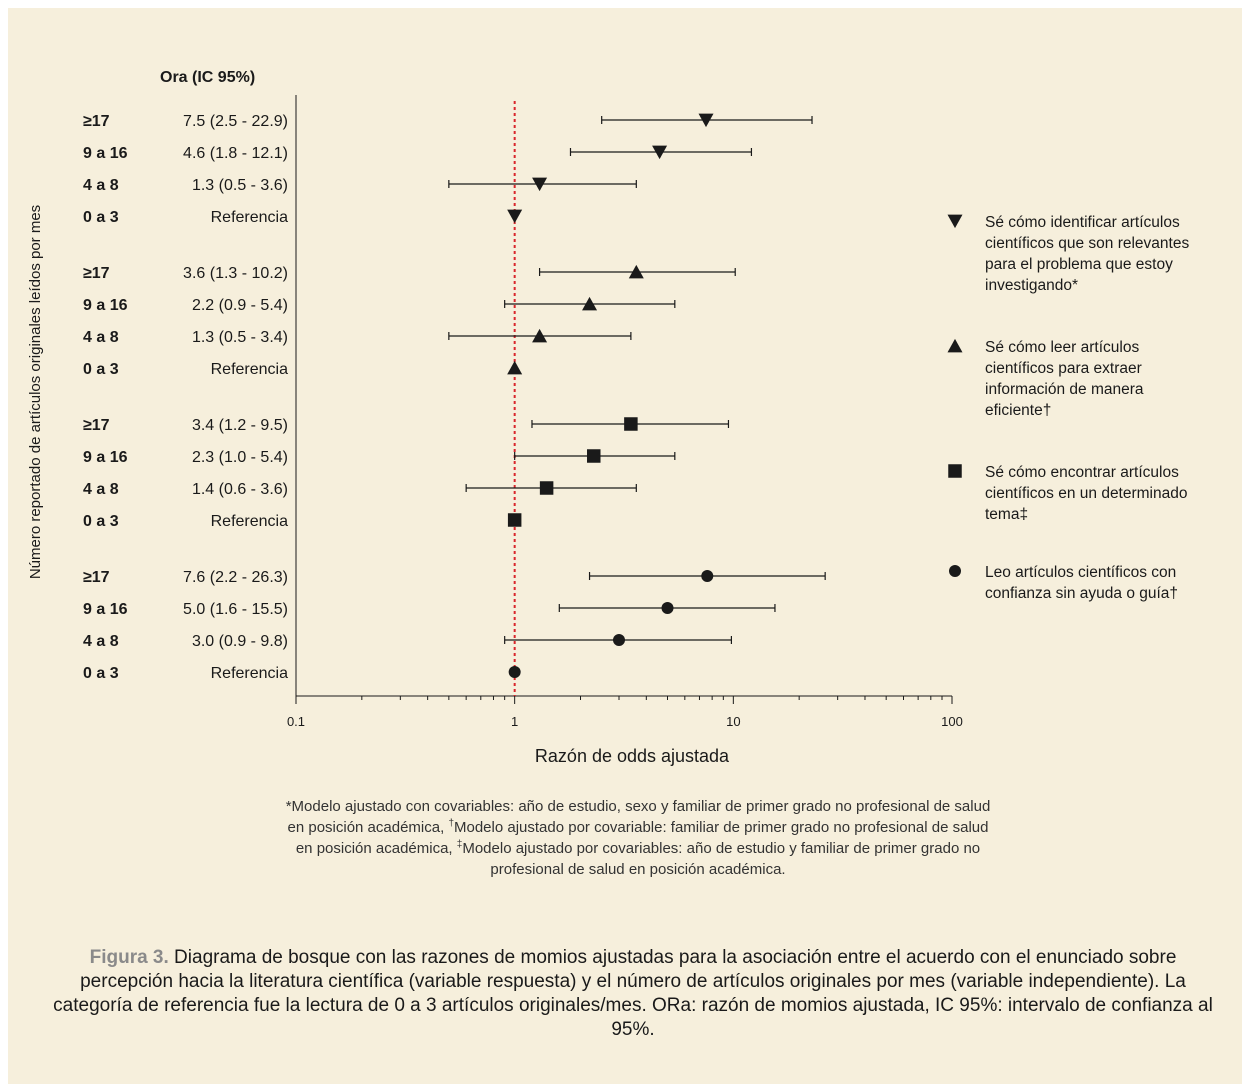  What do you see at coordinates (240, 185) in the screenshot?
I see `or-ci-label: 1.3 (0.5 - 3.6)` at bounding box center [240, 185].